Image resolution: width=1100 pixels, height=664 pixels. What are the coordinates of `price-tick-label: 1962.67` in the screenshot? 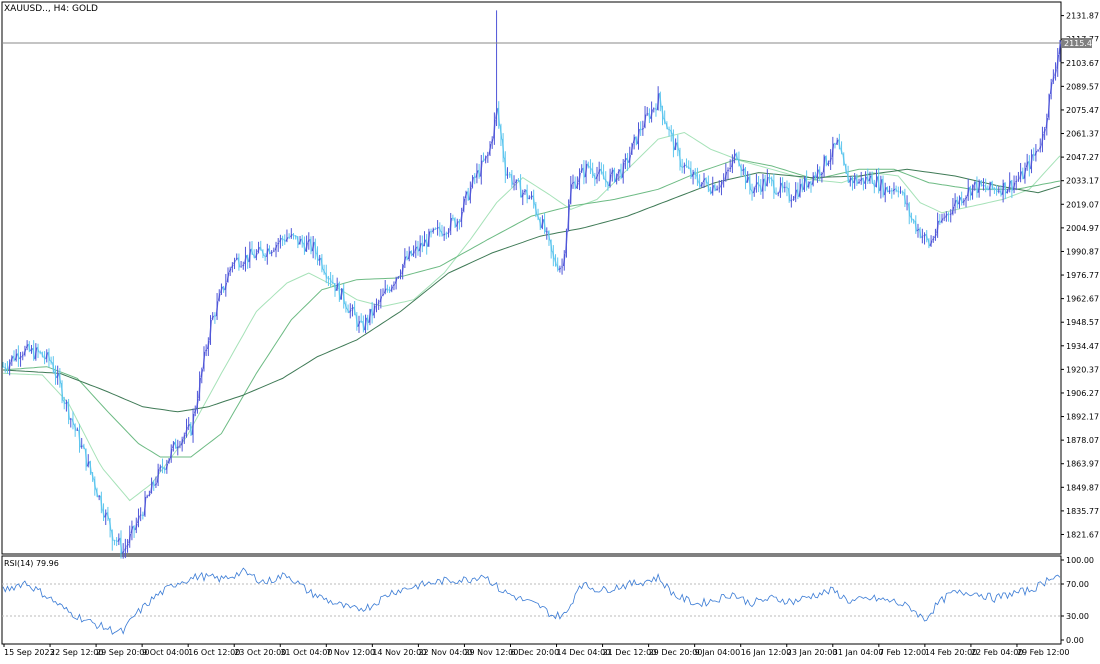 It's located at (1082, 299).